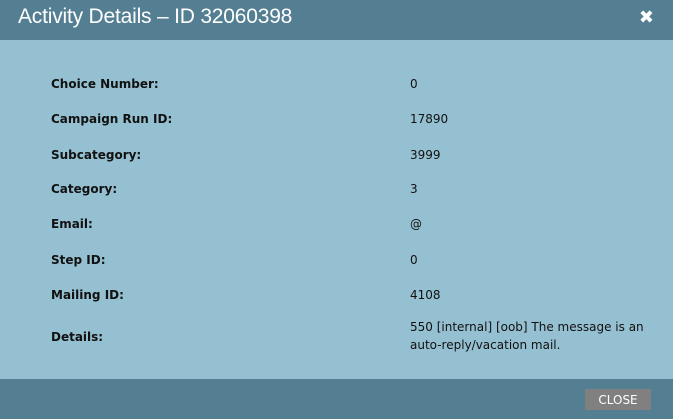  What do you see at coordinates (336, 399) in the screenshot?
I see `dialog-footer` at bounding box center [336, 399].